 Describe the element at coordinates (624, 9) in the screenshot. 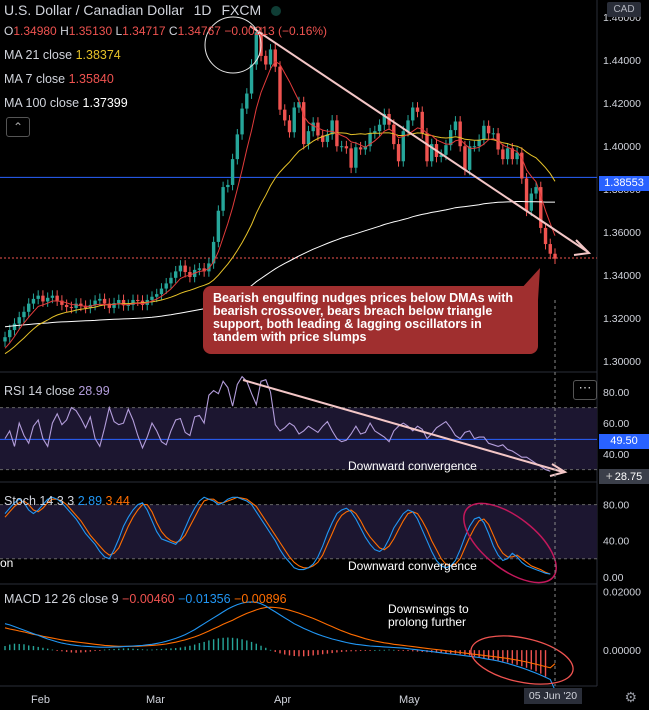

I see `currency-badge: CAD` at that location.